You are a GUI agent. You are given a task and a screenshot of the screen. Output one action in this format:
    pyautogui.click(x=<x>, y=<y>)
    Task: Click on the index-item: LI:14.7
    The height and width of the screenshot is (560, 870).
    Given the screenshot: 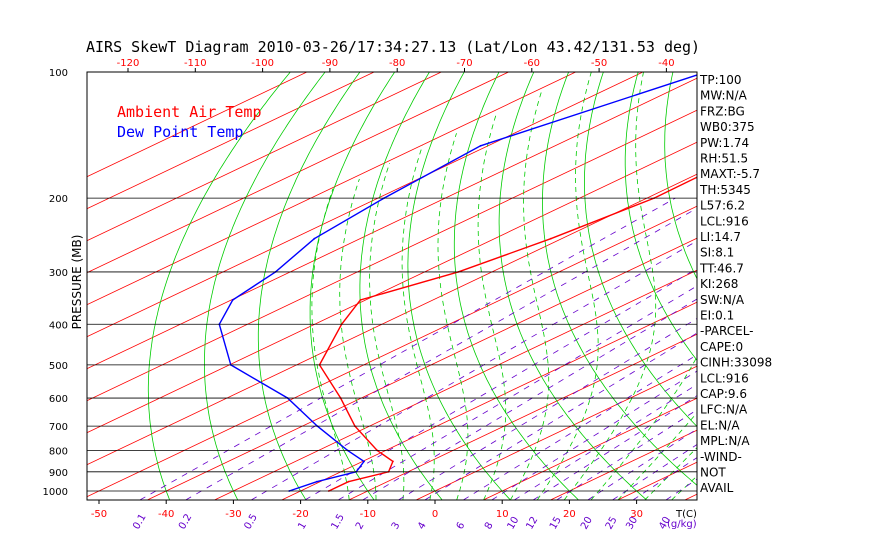 What is the action you would take?
    pyautogui.click(x=720, y=237)
    